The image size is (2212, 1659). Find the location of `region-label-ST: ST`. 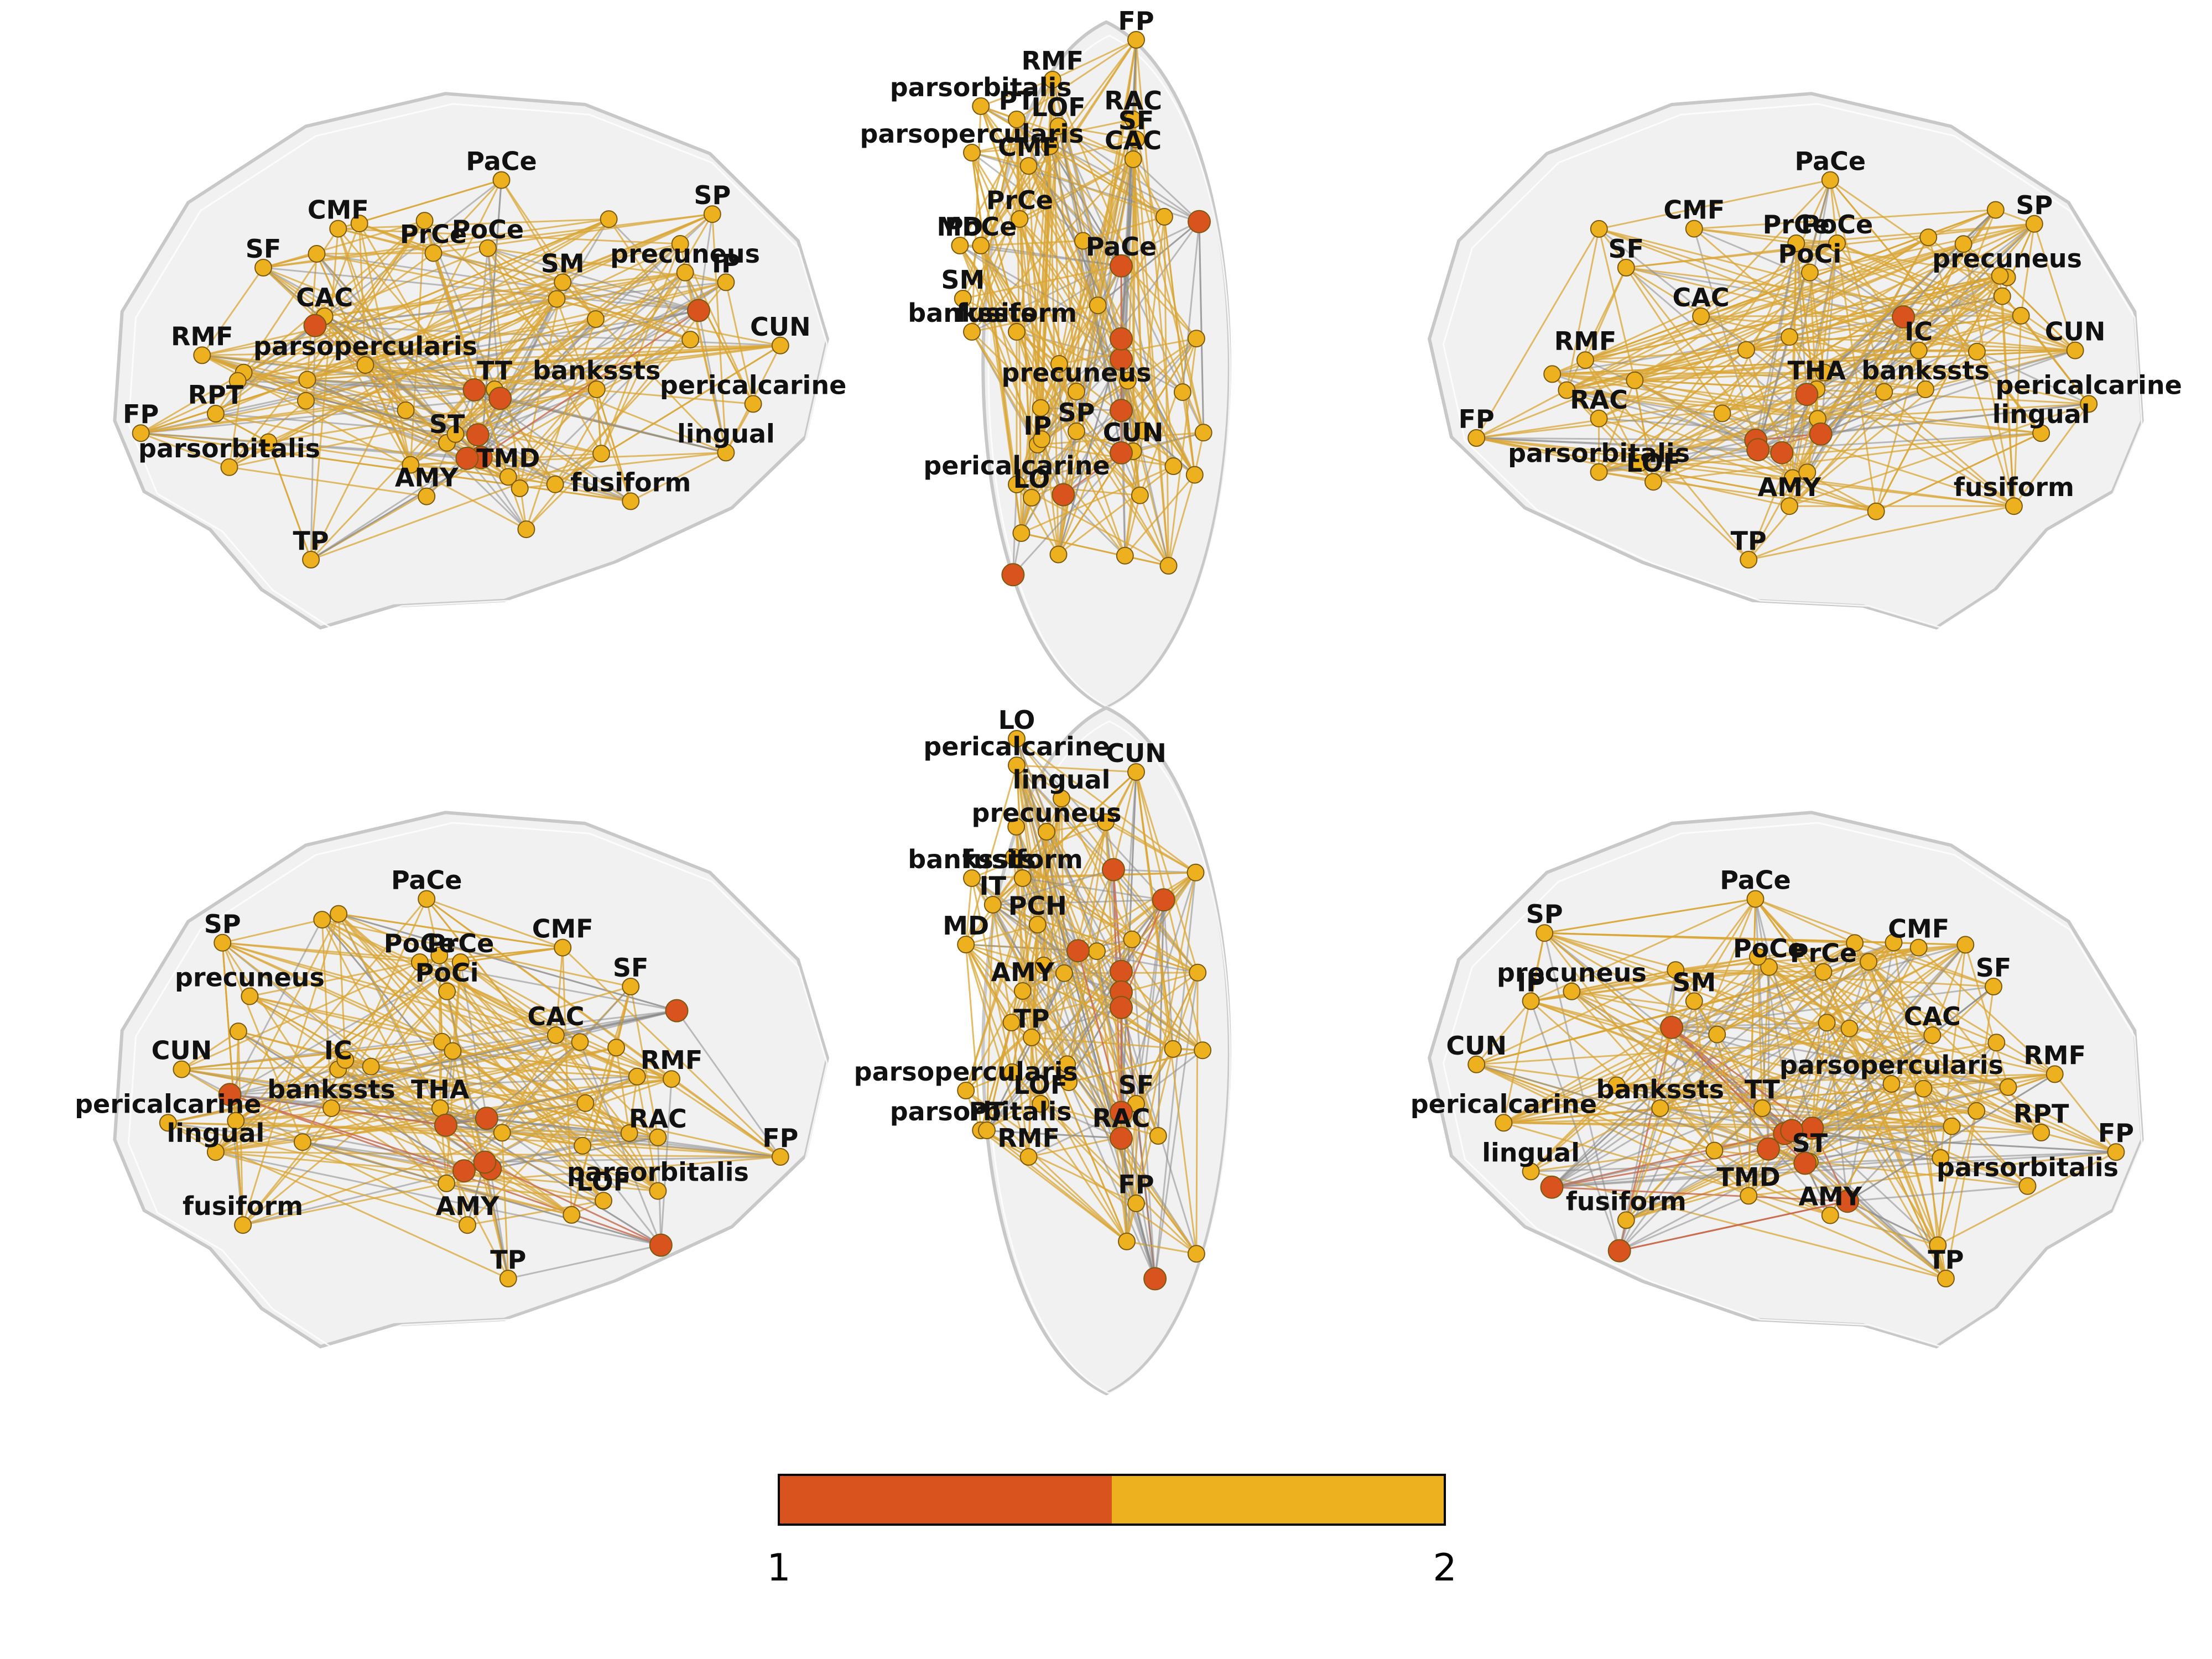

region-label-ST: ST is located at coordinates (1810, 1143).